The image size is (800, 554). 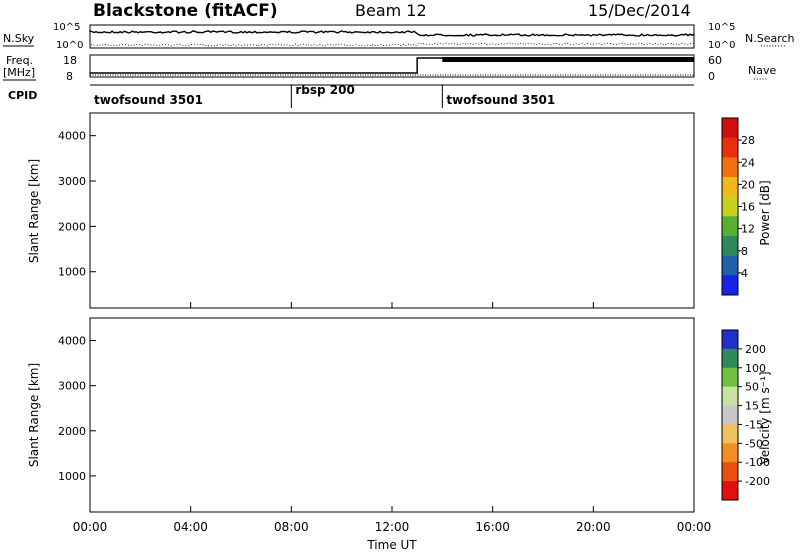 What do you see at coordinates (765, 417) in the screenshot?
I see `velocity-colorbar-label: Velocity [m s⁻¹]` at bounding box center [765, 417].